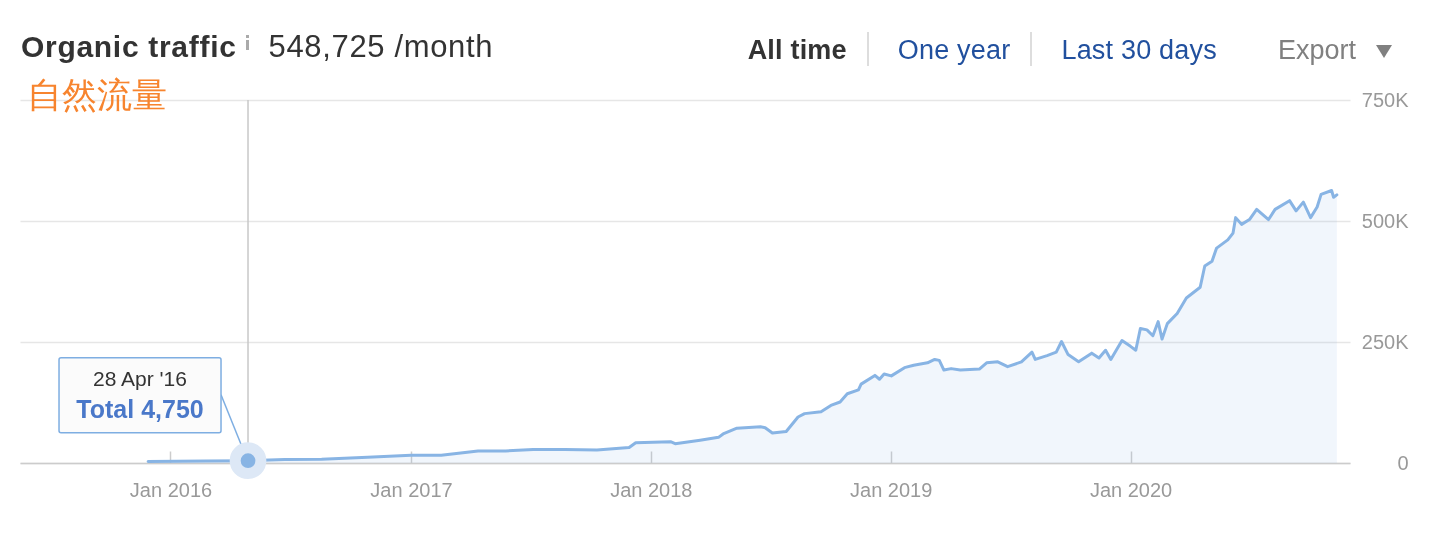 The width and height of the screenshot is (1434, 540). Describe the element at coordinates (1385, 341) in the screenshot. I see `y-tick-label: 250K` at that location.